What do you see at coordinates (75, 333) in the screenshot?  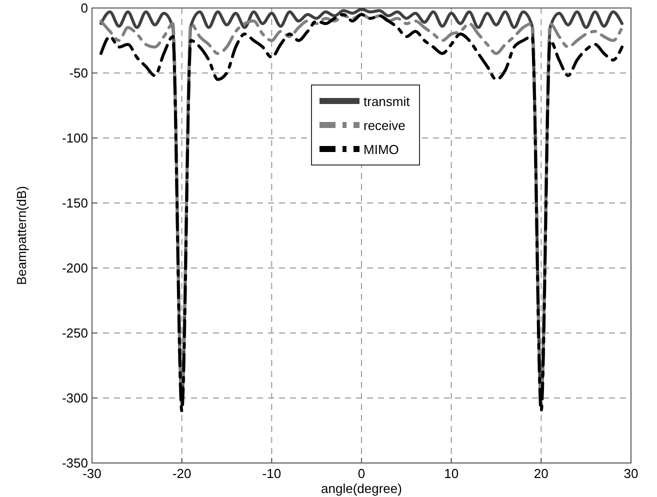 I see `y-tick-label: -250` at bounding box center [75, 333].